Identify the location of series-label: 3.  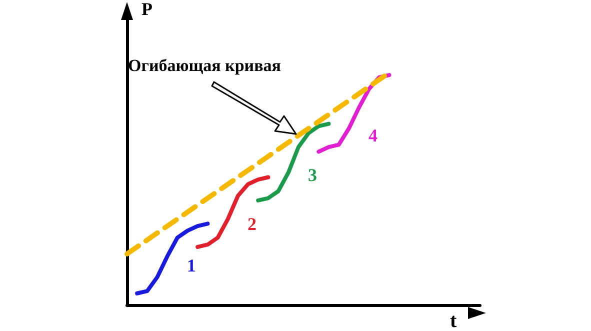
(312, 175).